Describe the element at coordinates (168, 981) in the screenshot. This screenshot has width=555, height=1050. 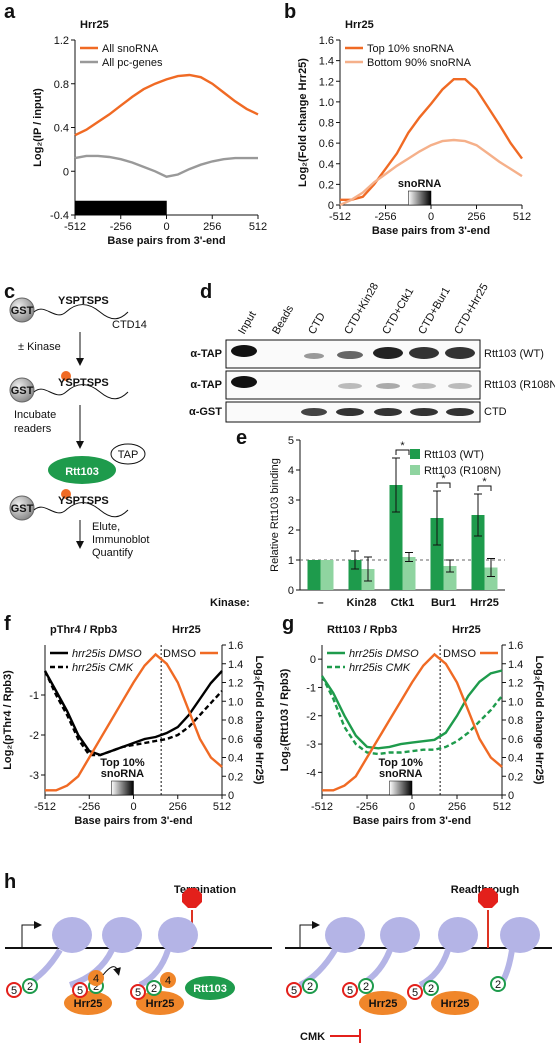
I see `residue-label: 4` at that location.